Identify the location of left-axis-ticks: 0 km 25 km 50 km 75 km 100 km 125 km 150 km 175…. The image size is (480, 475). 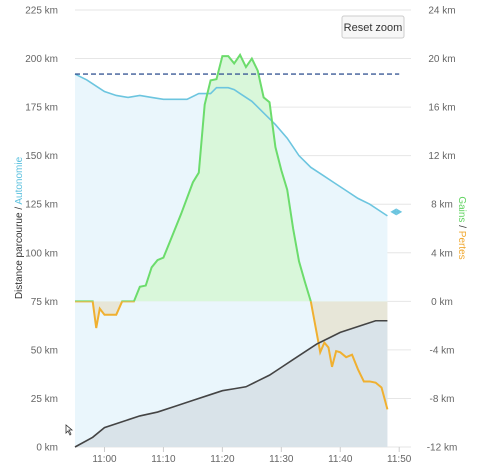
(41, 230).